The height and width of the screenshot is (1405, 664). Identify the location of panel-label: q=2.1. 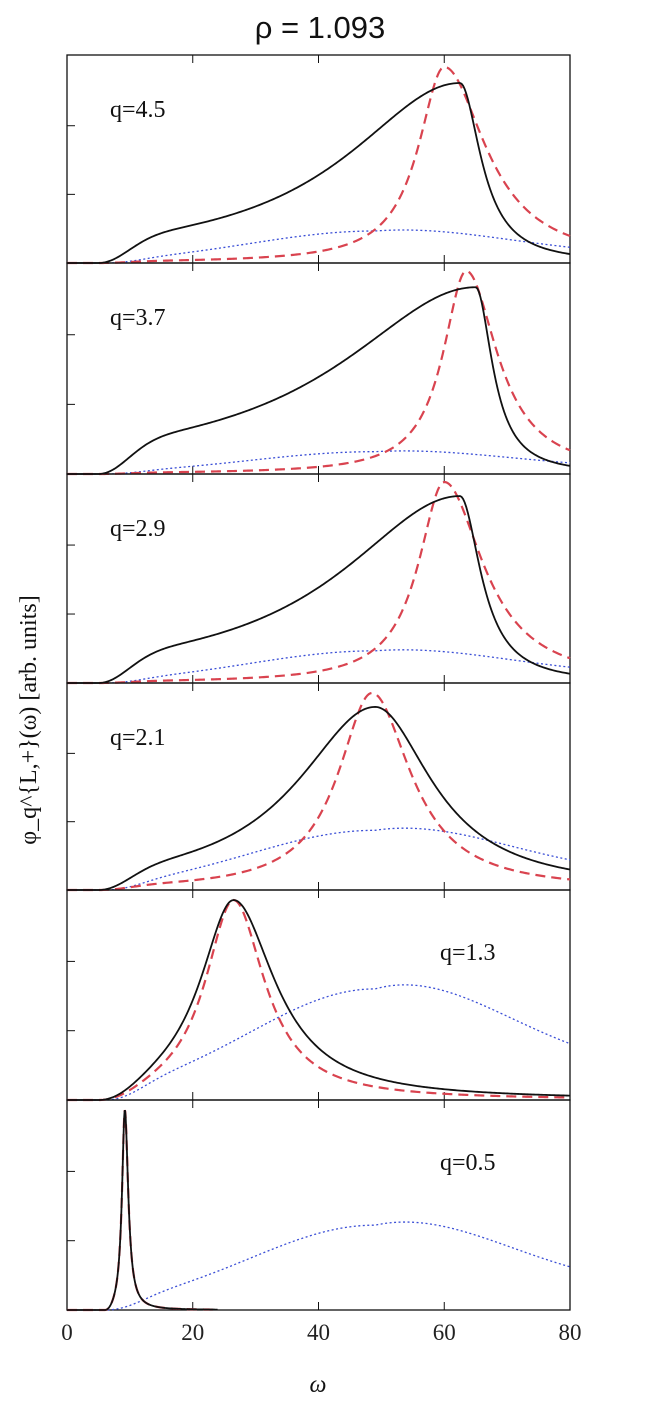
(138, 738).